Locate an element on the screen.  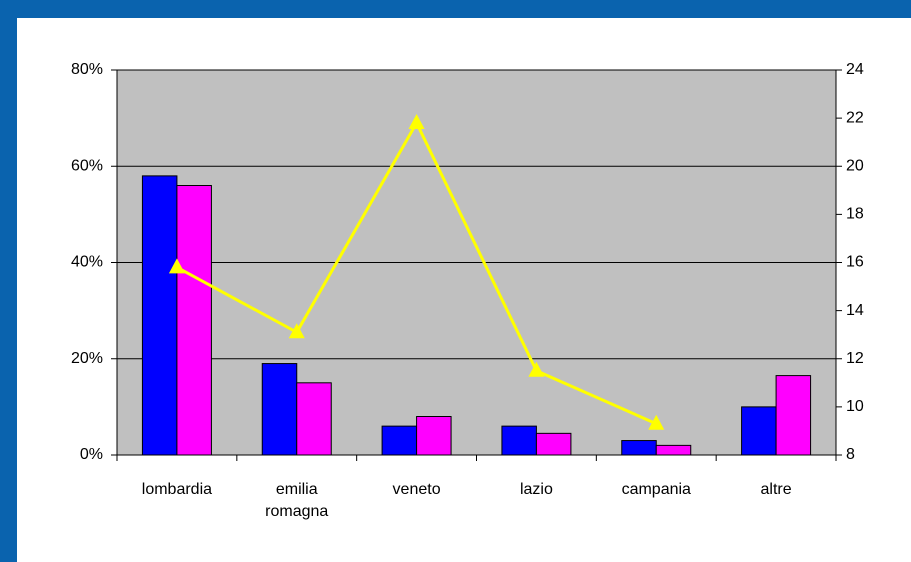
x-tick-label: lombardia is located at coordinates (177, 489).